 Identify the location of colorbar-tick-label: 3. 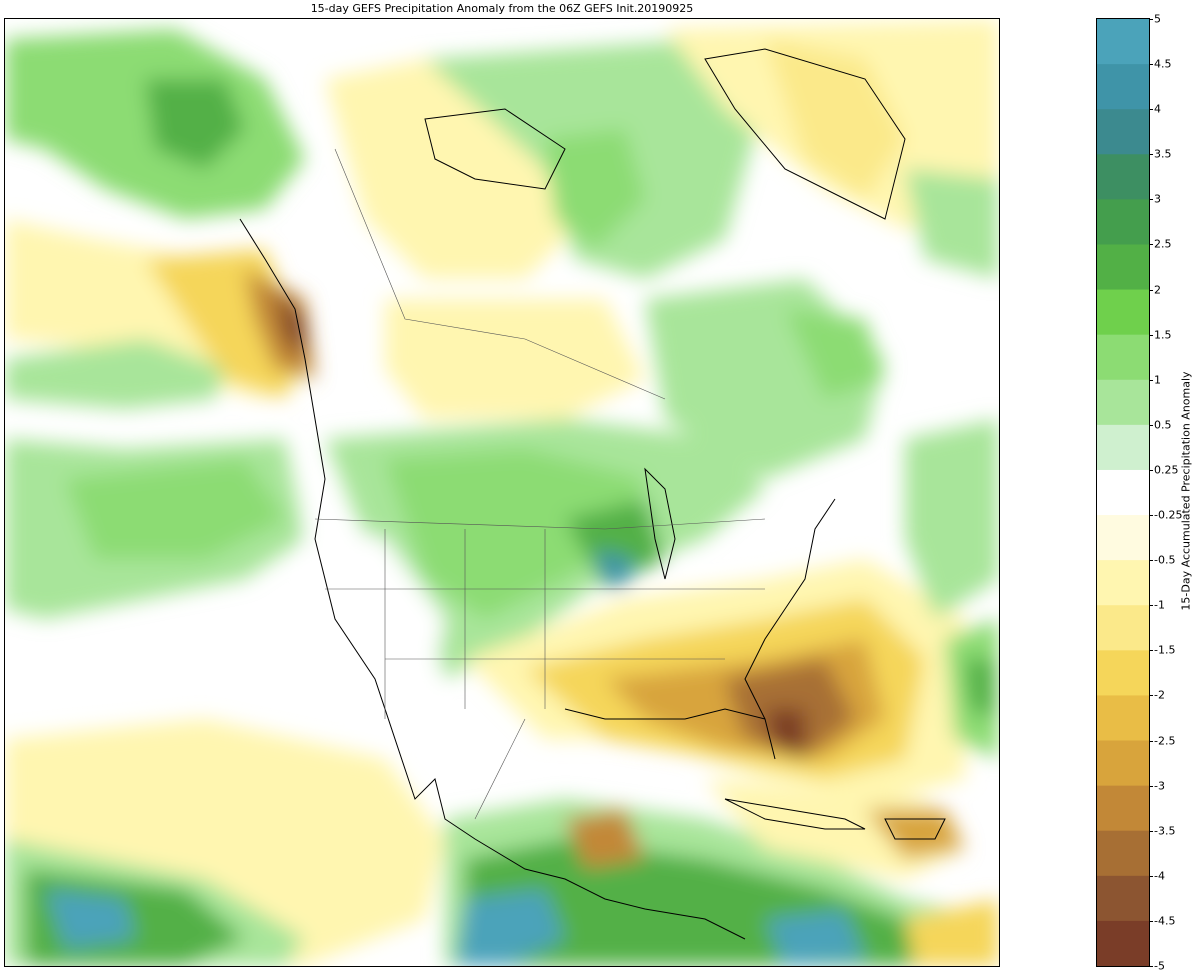
(1157, 199).